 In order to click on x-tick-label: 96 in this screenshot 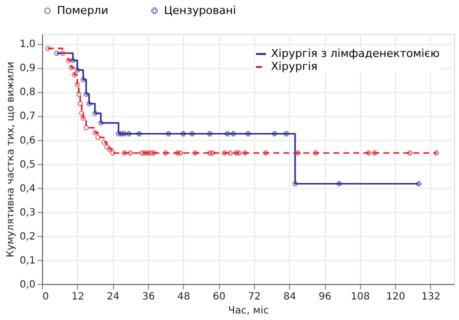, I will do `click(325, 297)`.